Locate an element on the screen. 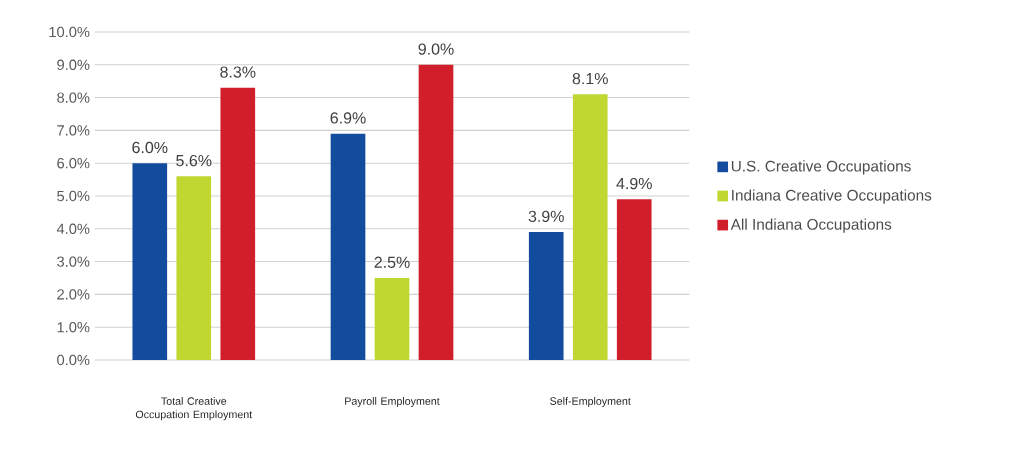 The height and width of the screenshot is (470, 1035). data-label: 8.3% is located at coordinates (238, 72).